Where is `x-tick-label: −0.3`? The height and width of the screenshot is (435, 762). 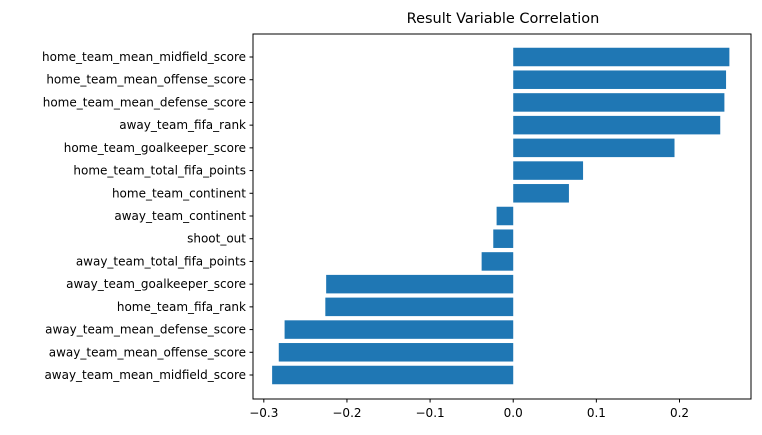 x-tick-label: −0.3 is located at coordinates (263, 413).